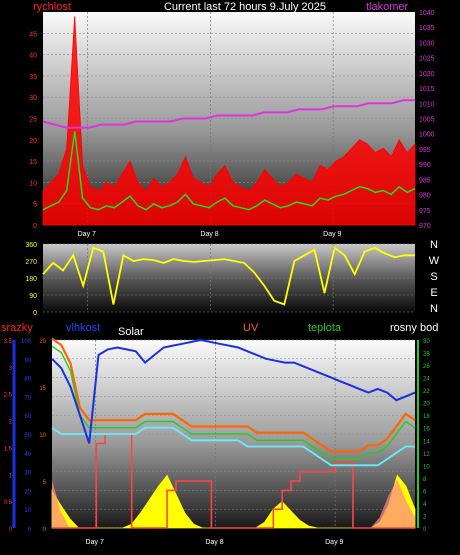 The width and height of the screenshot is (460, 555). I want to click on humidity-tick: 80, so click(27, 380).